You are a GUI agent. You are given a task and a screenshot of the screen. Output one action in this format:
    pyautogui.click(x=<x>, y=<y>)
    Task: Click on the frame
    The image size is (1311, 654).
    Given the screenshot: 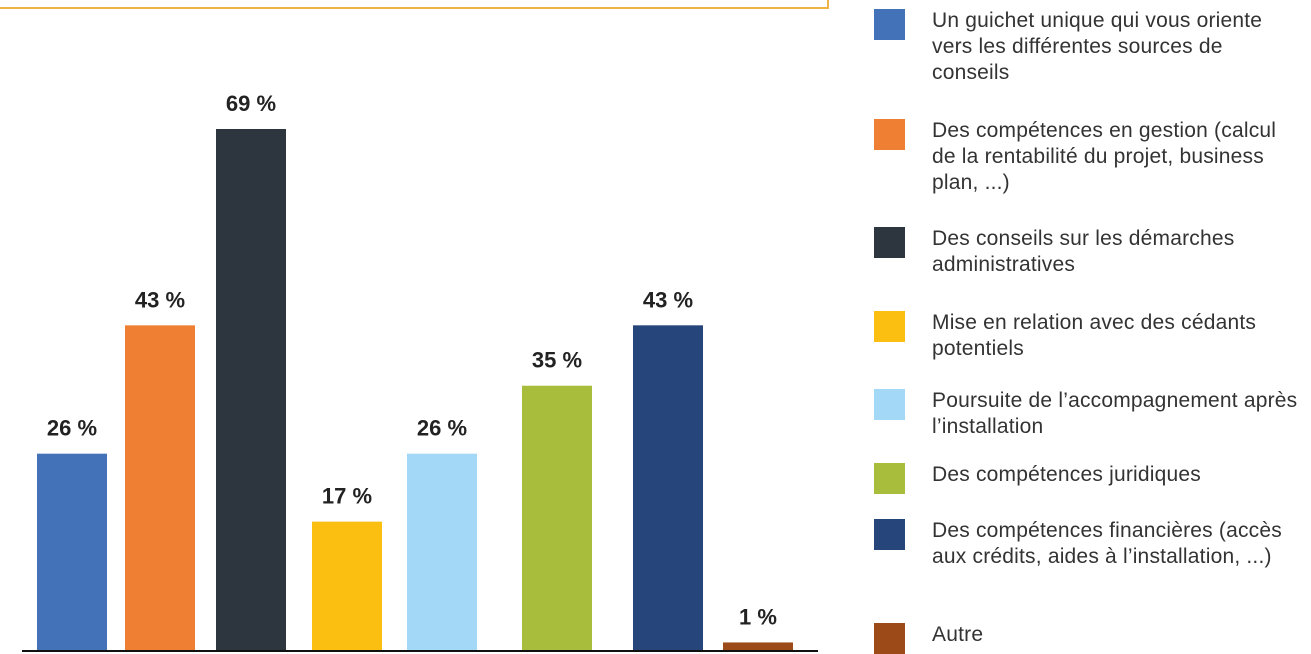 What is the action you would take?
    pyautogui.click(x=414, y=4)
    